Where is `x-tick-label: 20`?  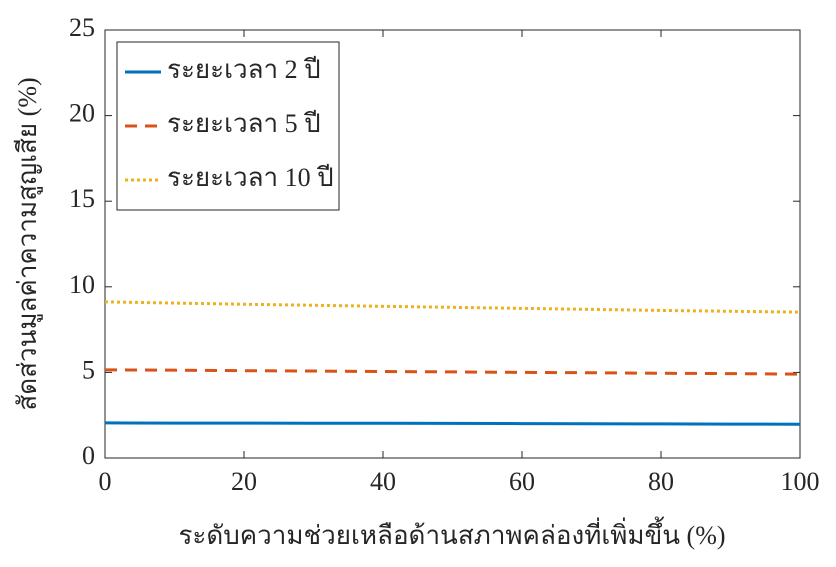
x-tick-label: 20 is located at coordinates (244, 481).